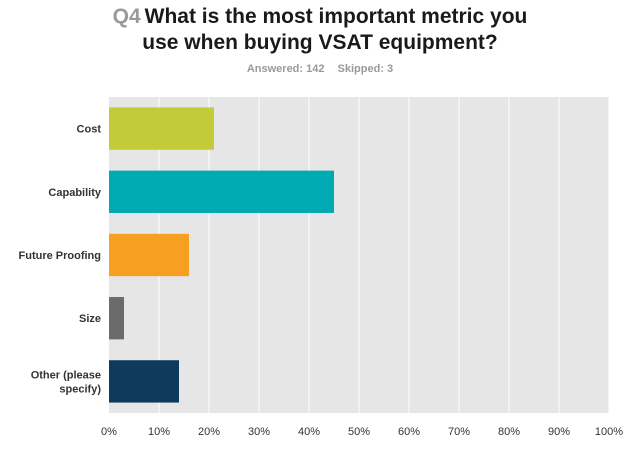 The width and height of the screenshot is (640, 451). I want to click on x-tick-label: 30%, so click(259, 432).